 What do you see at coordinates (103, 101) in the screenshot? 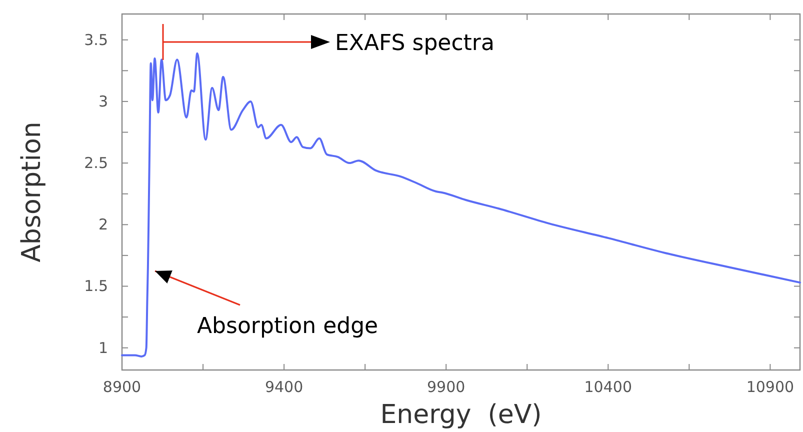
I see `y-tick-label: 3` at bounding box center [103, 101].